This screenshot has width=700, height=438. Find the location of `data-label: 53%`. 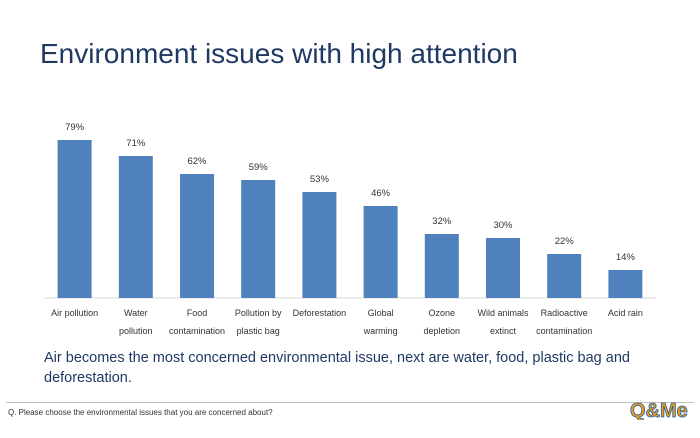

data-label: 53% is located at coordinates (320, 179).